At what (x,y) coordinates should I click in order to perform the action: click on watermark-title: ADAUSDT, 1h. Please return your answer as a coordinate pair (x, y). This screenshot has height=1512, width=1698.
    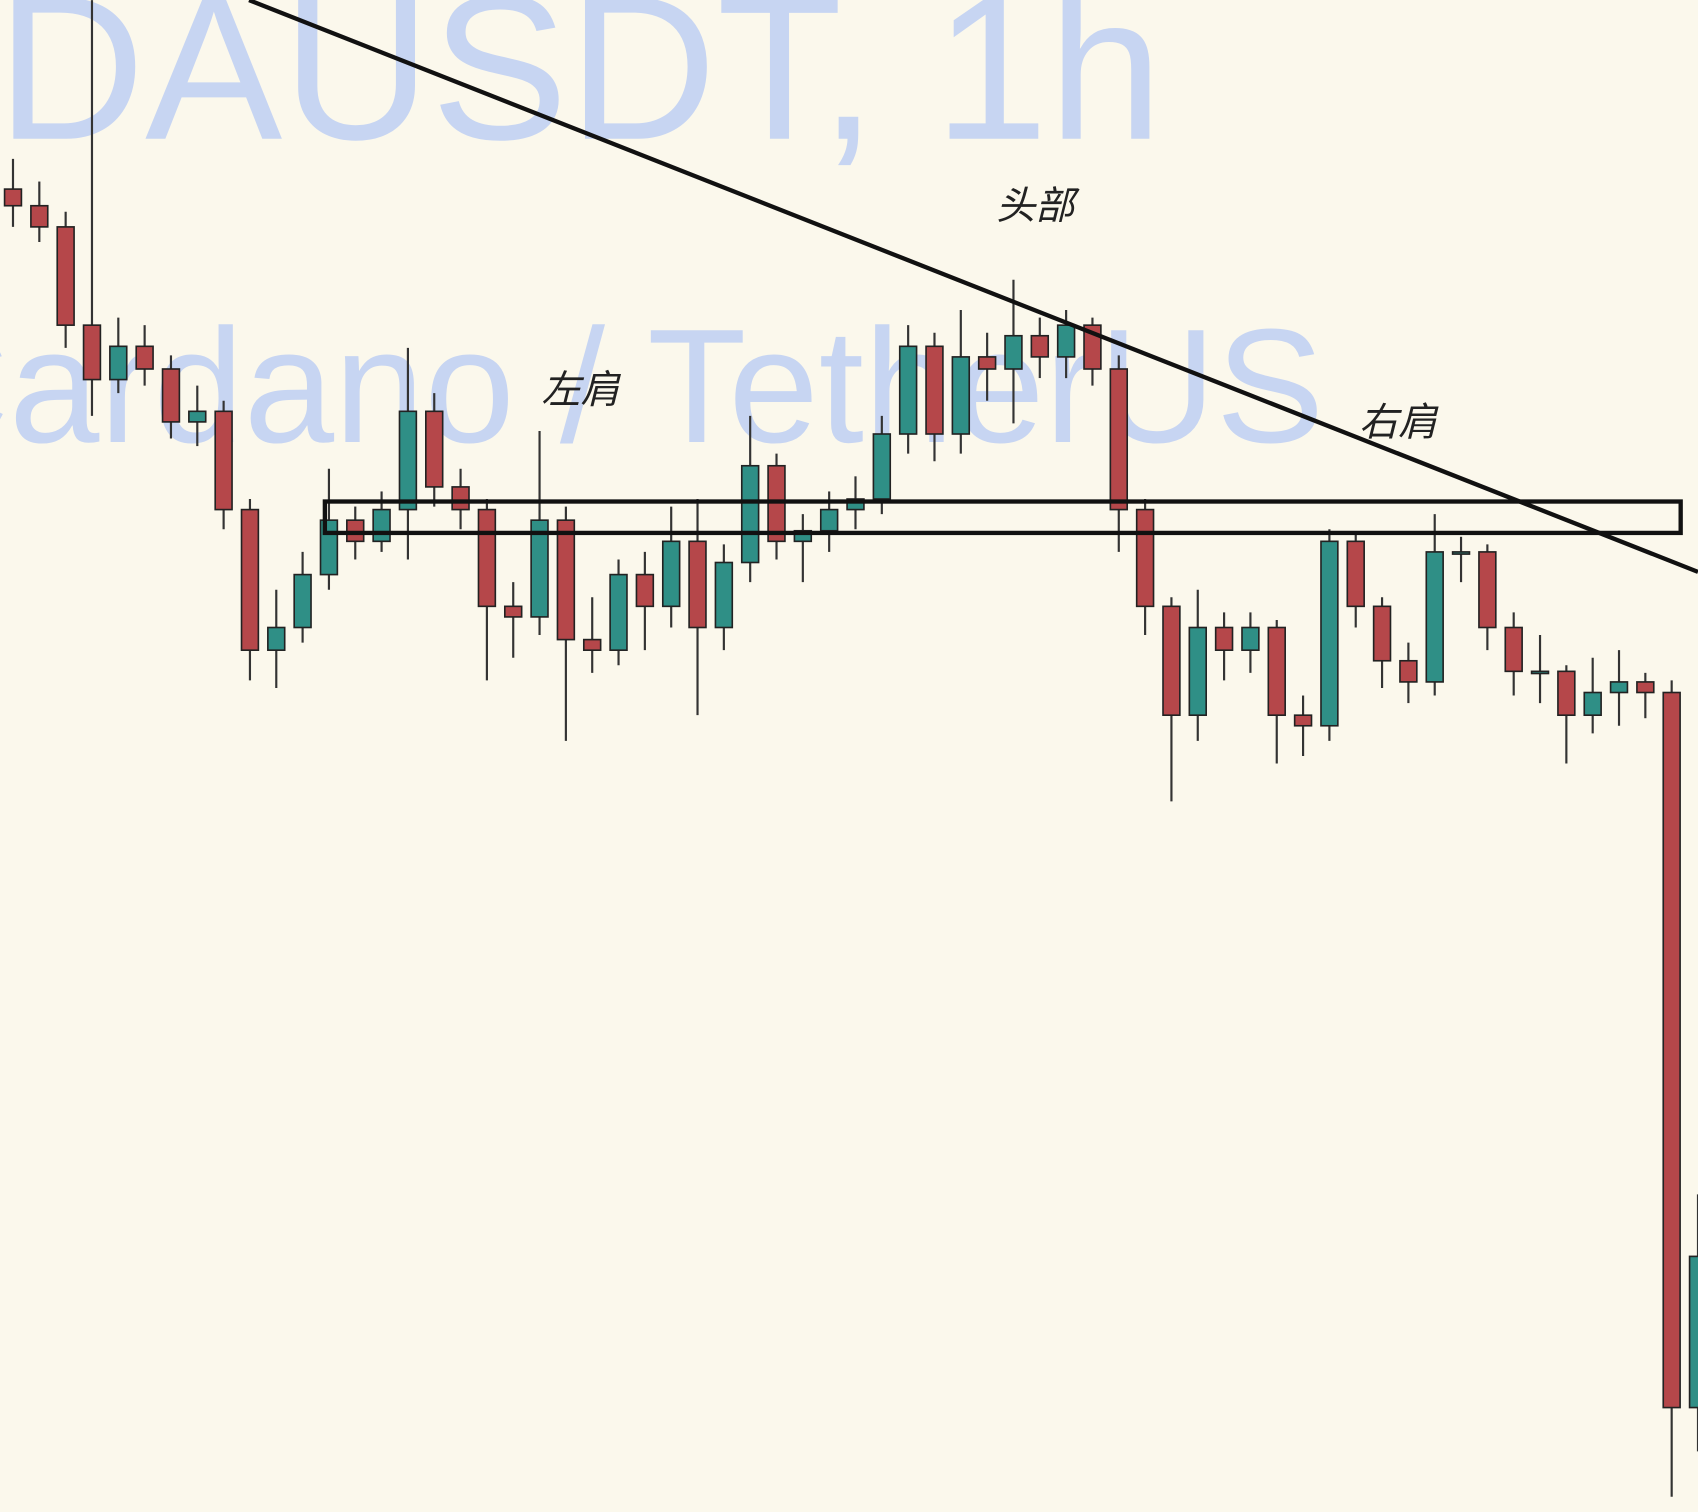
    Looking at the image, I should click on (581, 91).